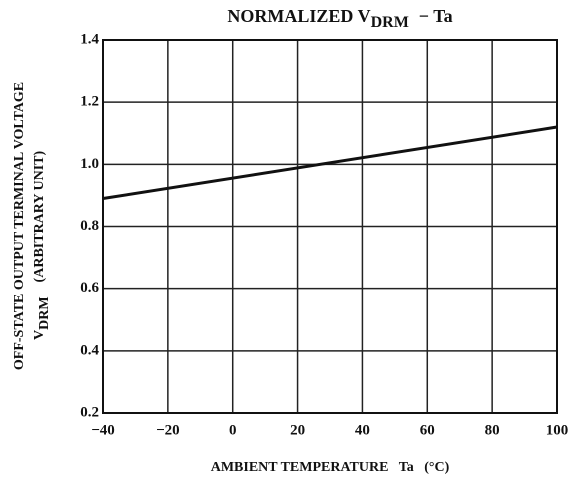 Image resolution: width=581 pixels, height=482 pixels. What do you see at coordinates (168, 430) in the screenshot?
I see `x-tick-label: −20` at bounding box center [168, 430].